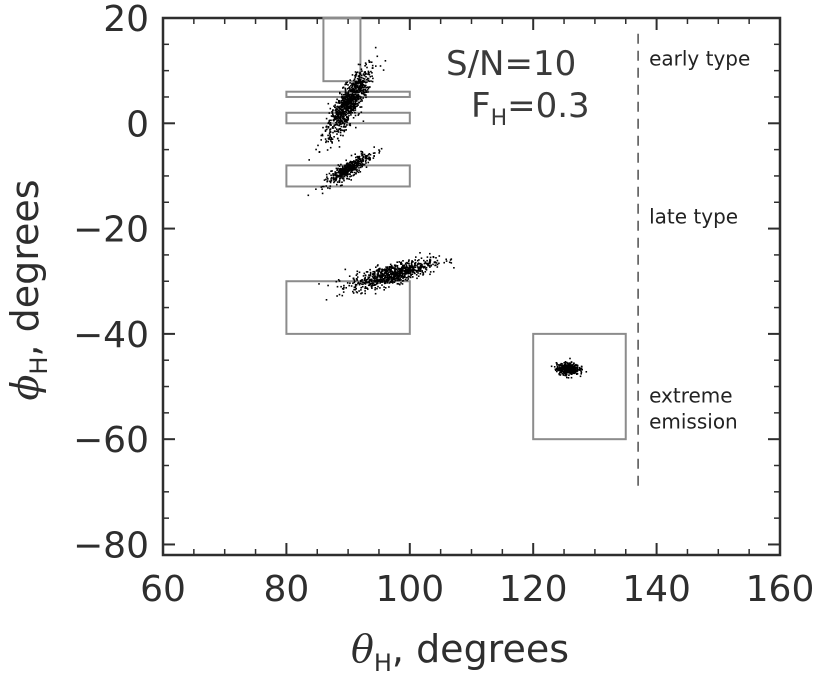  I want to click on region-label-line: early type, so click(699, 58).